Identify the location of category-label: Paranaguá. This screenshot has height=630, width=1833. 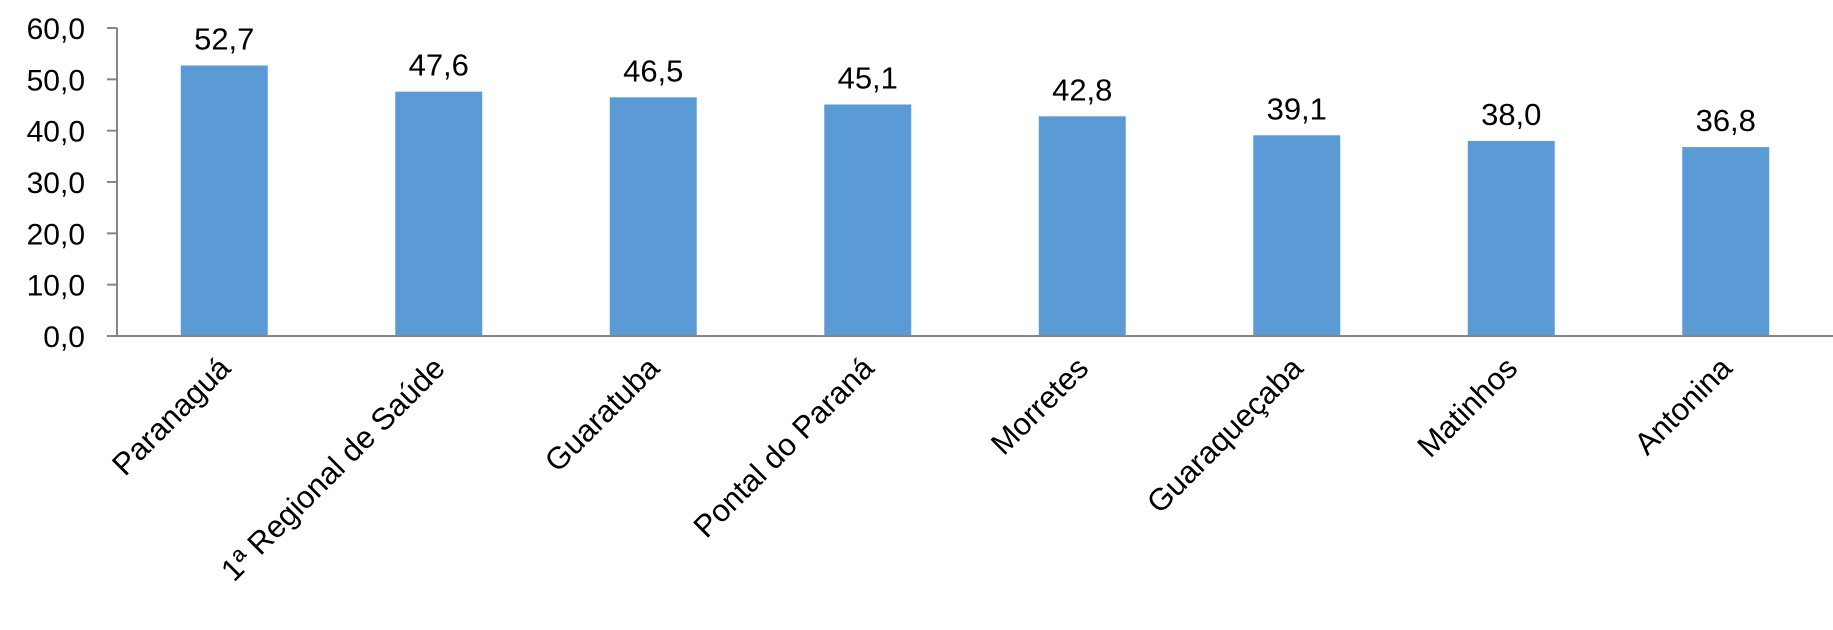
(171, 416).